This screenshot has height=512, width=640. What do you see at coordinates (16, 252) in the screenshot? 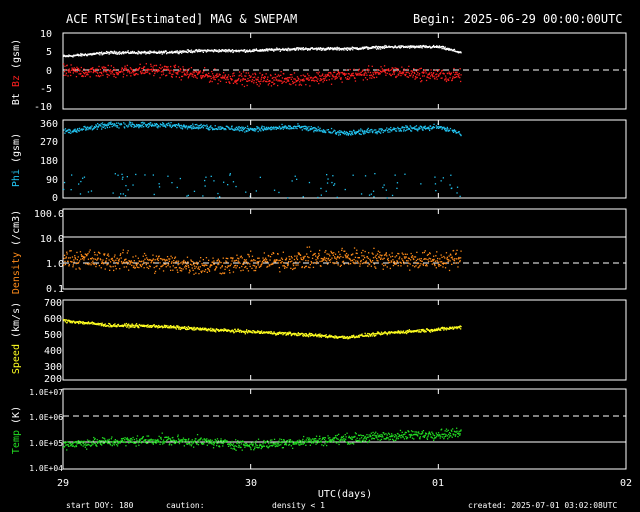
I see `density-ylabel: Density (/cm3)` at bounding box center [16, 252].